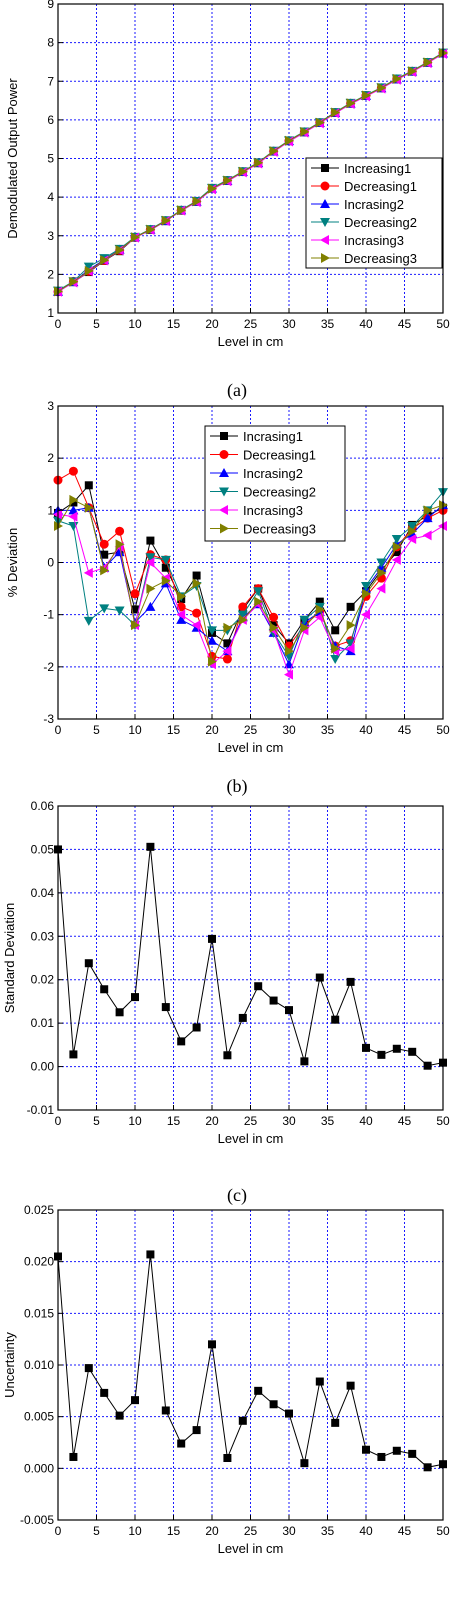  What do you see at coordinates (251, 1531) in the screenshot?
I see `x-tick-label: 25` at bounding box center [251, 1531].